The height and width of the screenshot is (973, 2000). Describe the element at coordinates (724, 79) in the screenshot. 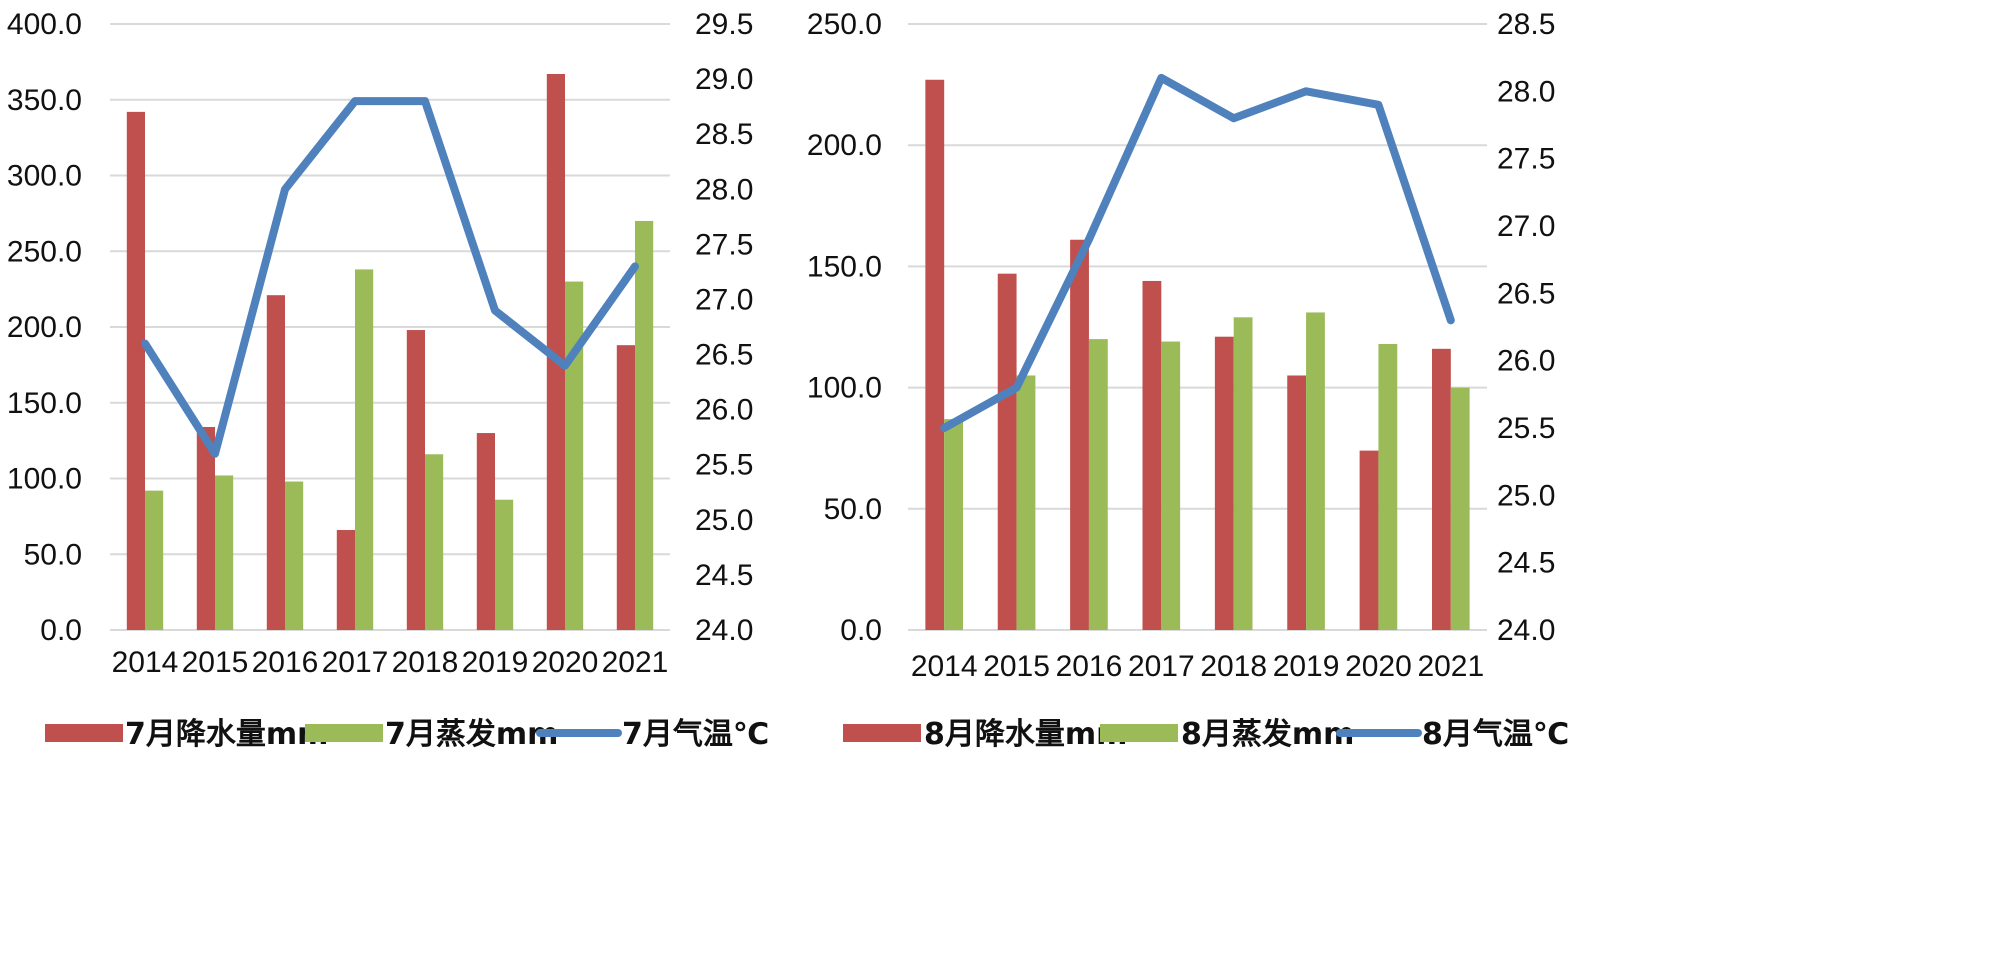

I see `right-tick-label: 29.0` at that location.